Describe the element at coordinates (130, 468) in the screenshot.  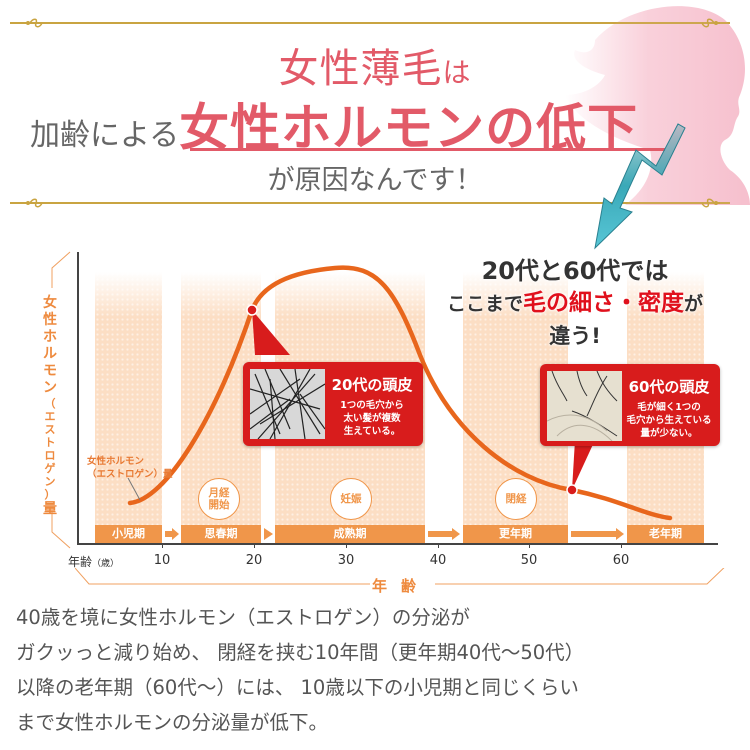
I see `curve-label: 女性ホルモン （エストロゲン）量` at that location.